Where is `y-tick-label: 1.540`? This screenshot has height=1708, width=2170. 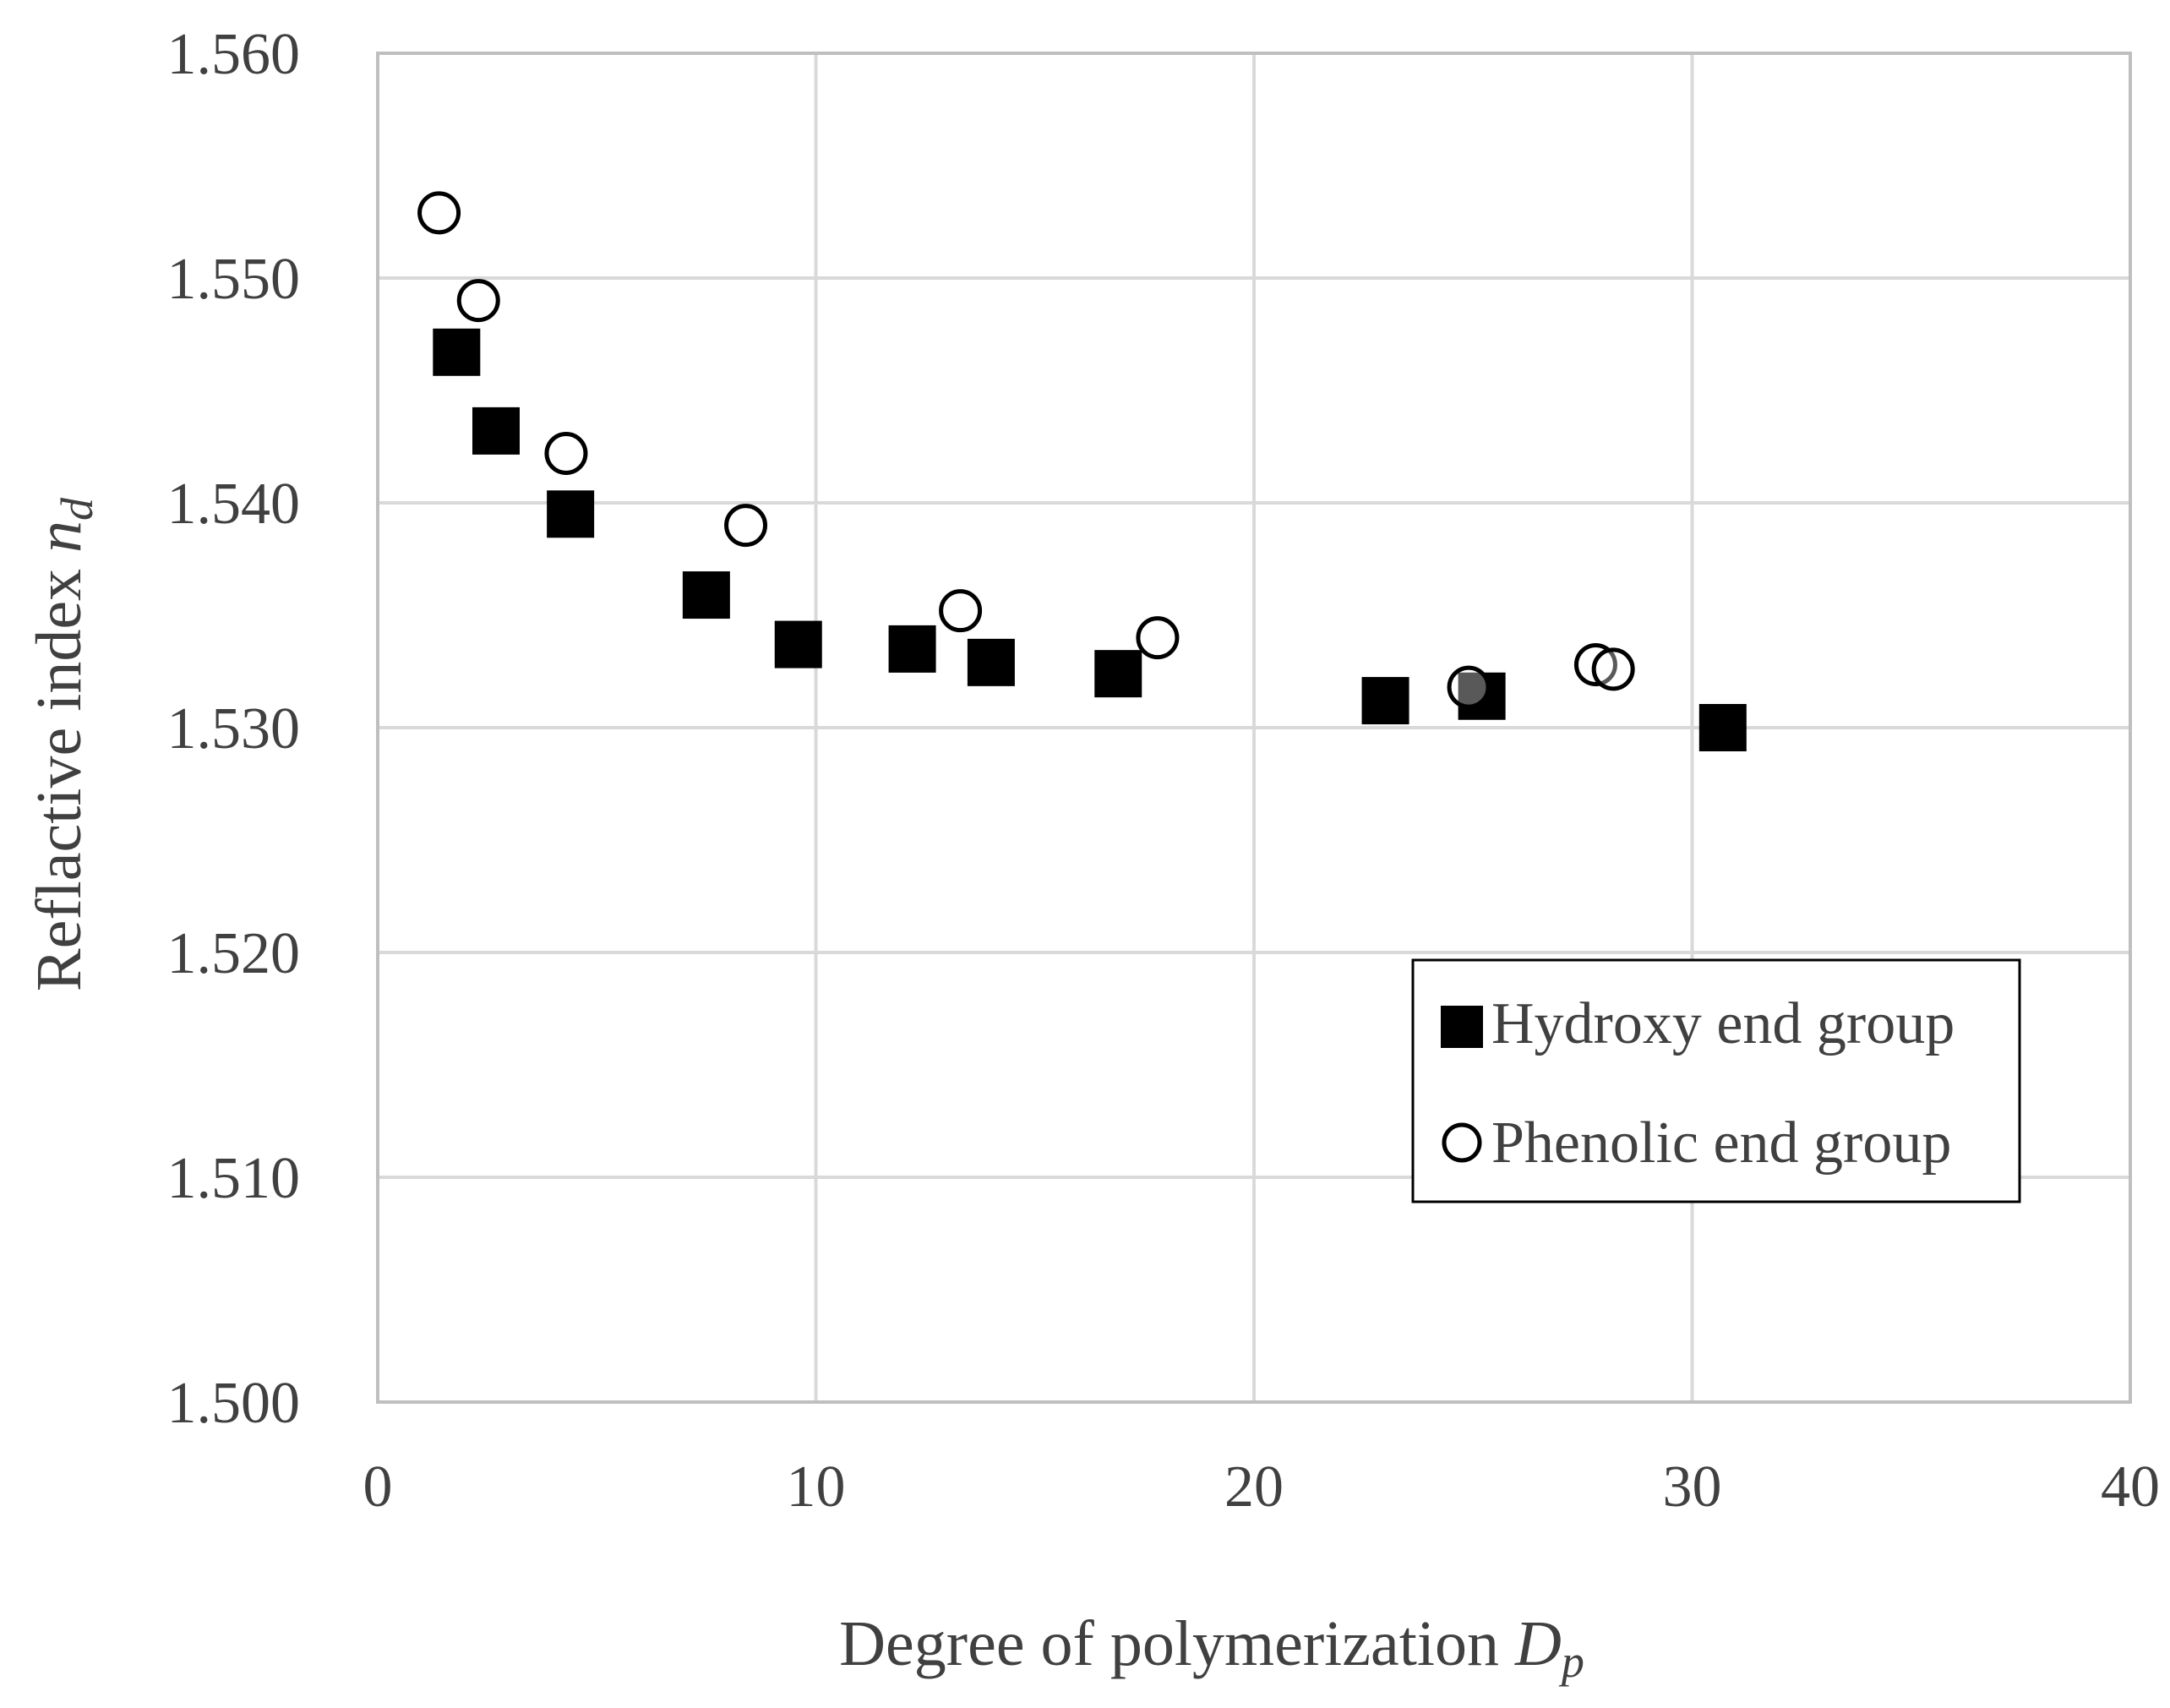 y-tick-label: 1.540 is located at coordinates (234, 505).